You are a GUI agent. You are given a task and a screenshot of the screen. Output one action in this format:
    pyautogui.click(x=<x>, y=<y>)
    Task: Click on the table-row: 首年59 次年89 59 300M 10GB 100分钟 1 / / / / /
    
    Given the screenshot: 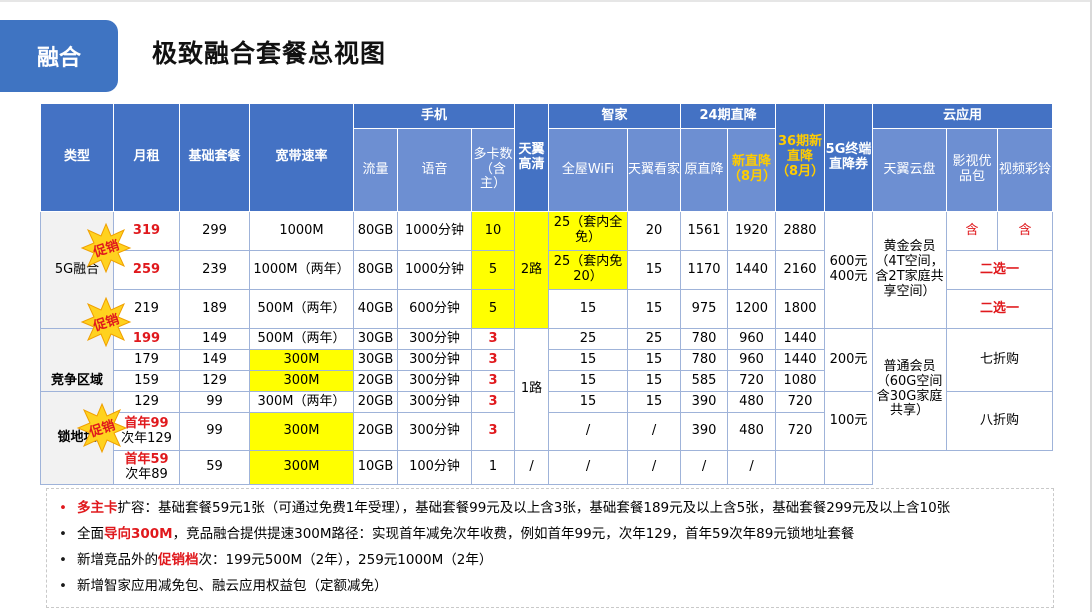 What is the action you would take?
    pyautogui.click(x=547, y=467)
    